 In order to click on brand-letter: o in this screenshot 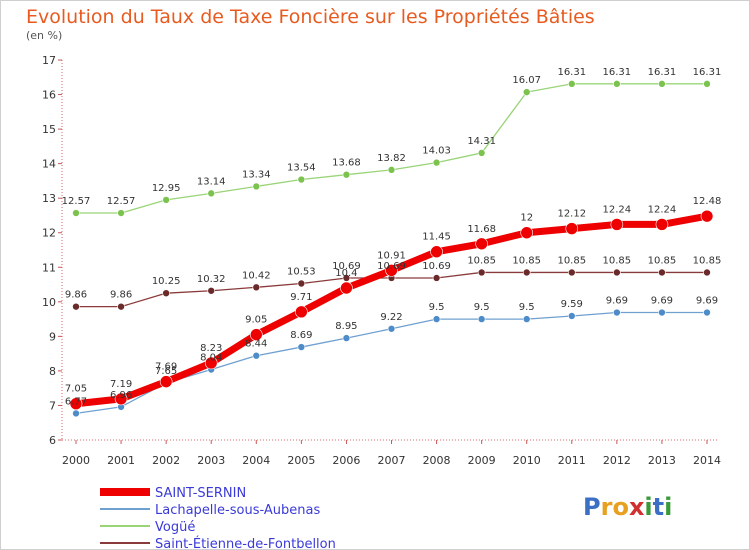, I will do `click(620, 507)`.